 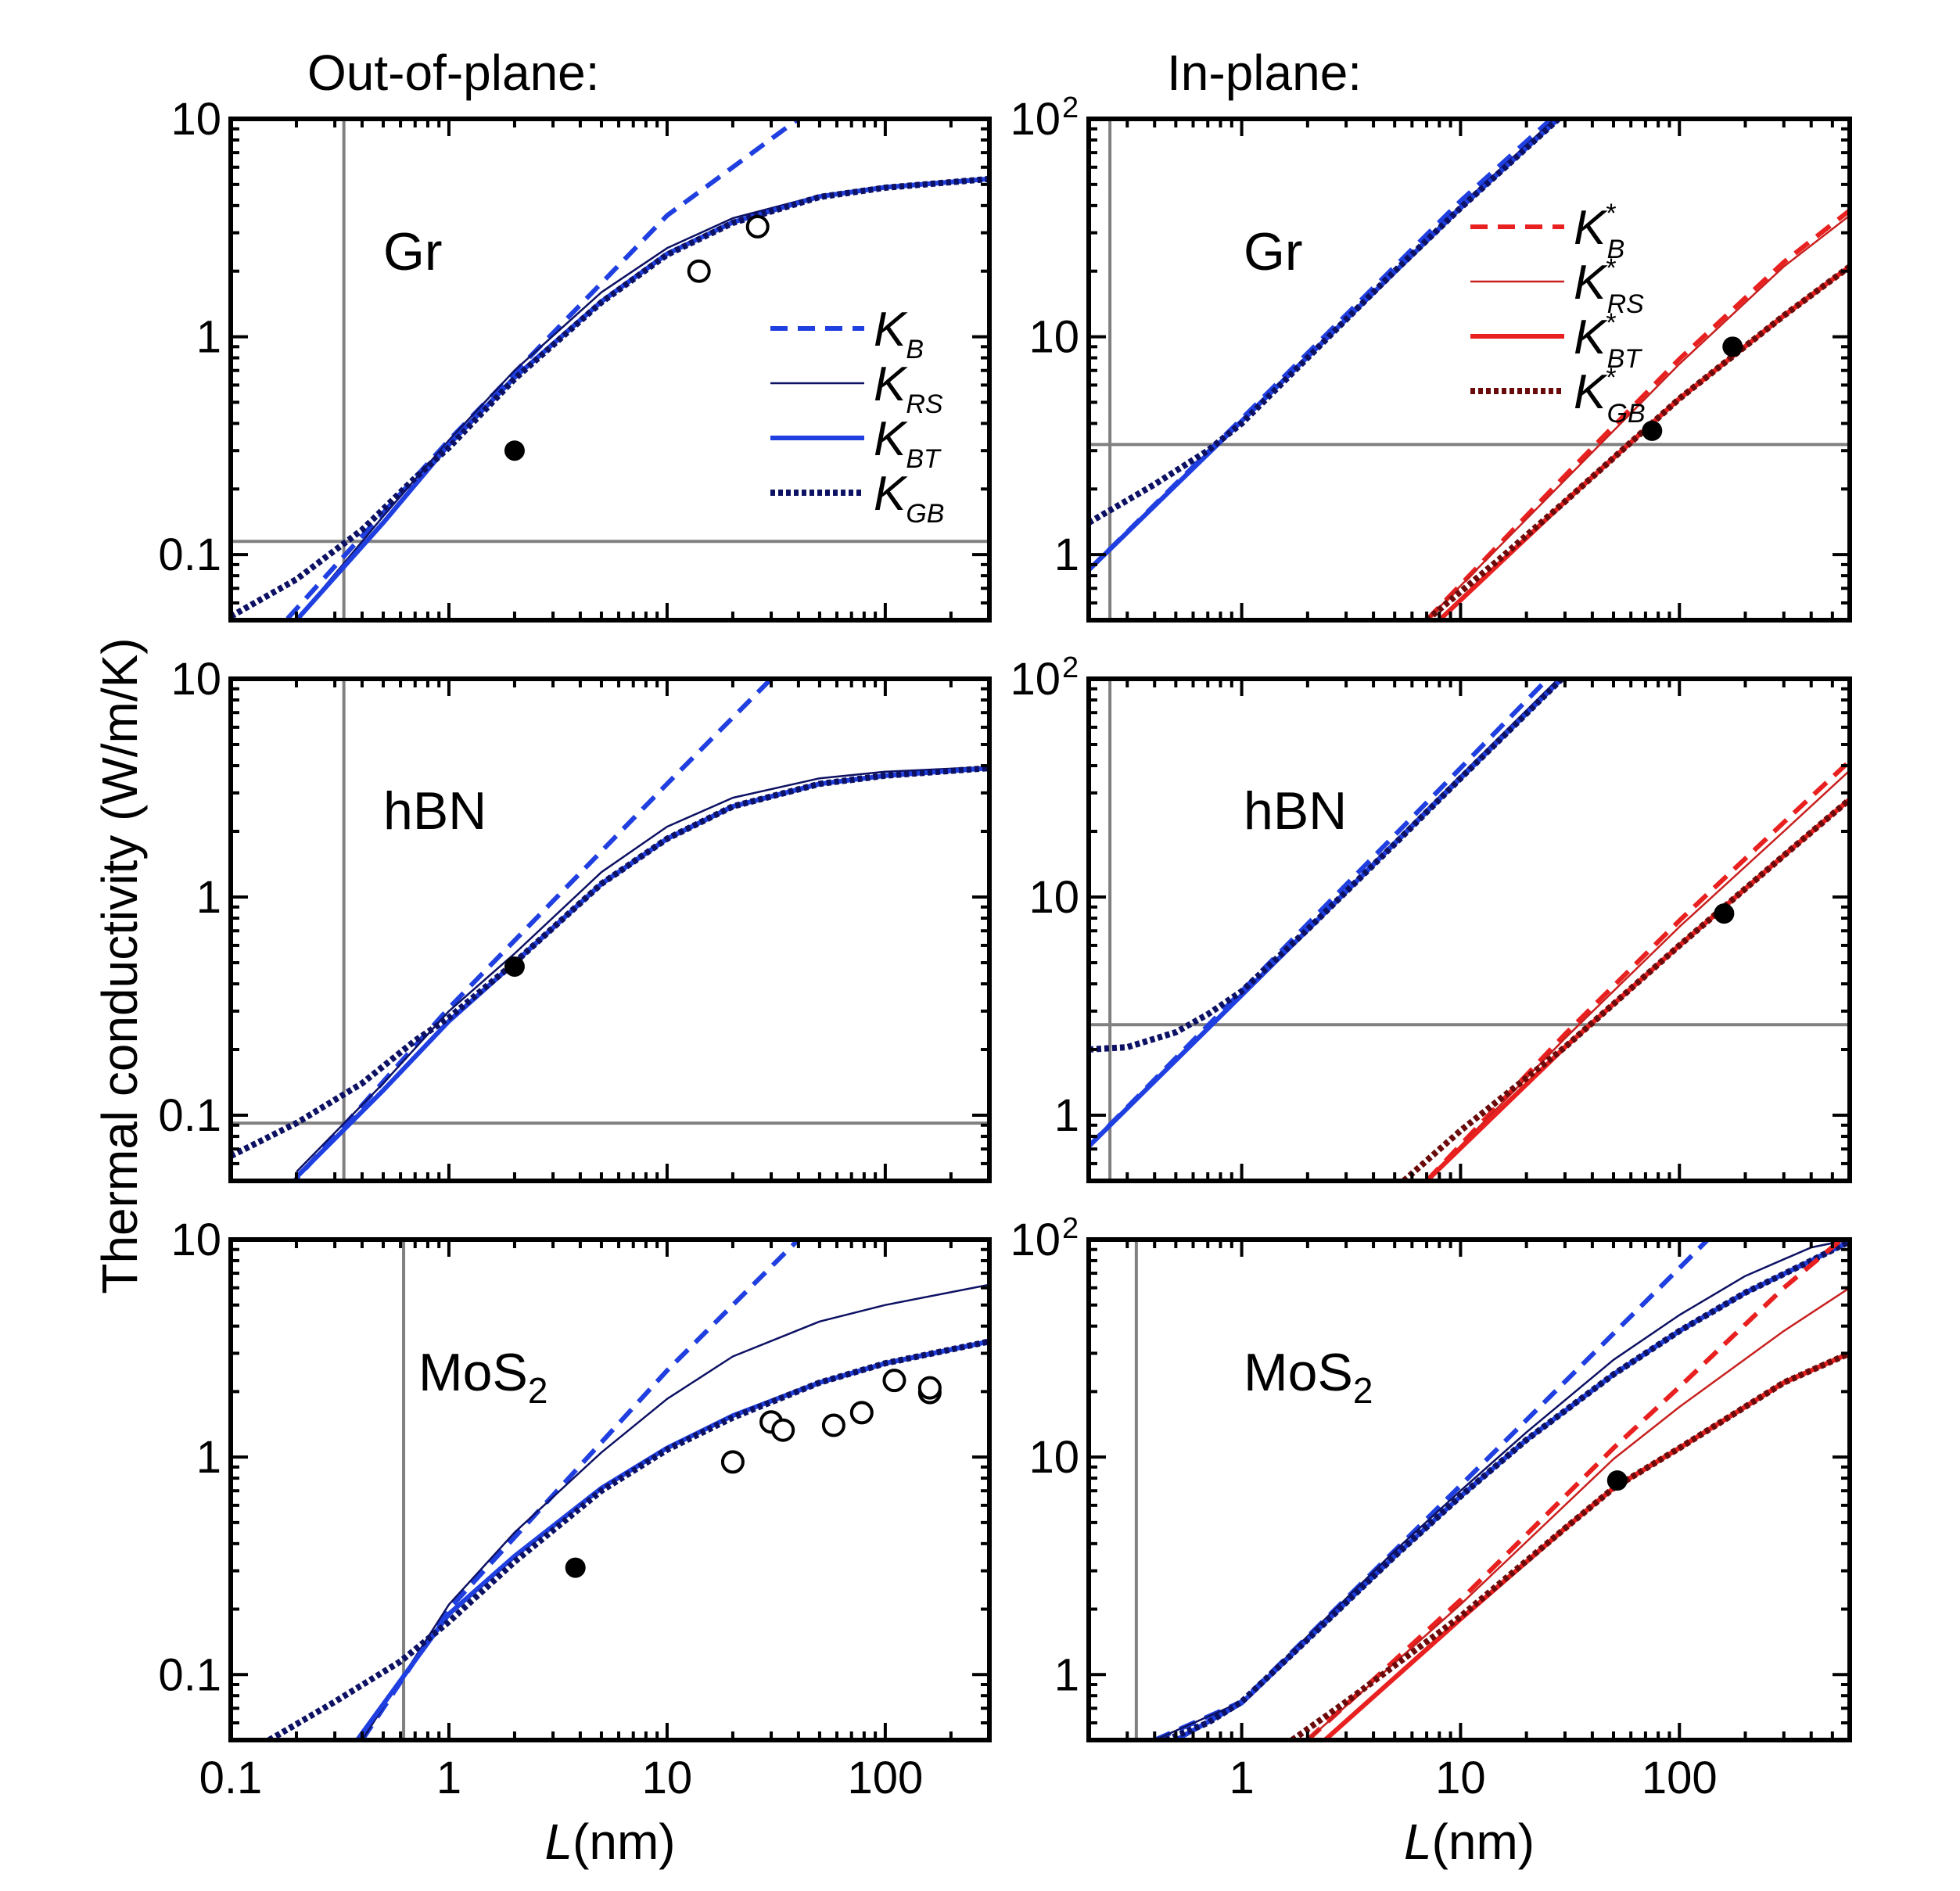 What do you see at coordinates (120, 965) in the screenshot?
I see `y-axis-title: Thermal conductivity (W/m/K)` at bounding box center [120, 965].